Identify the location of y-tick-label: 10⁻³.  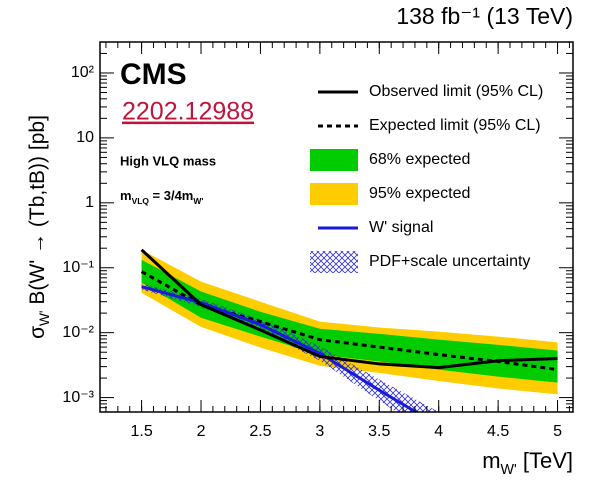
(78, 397).